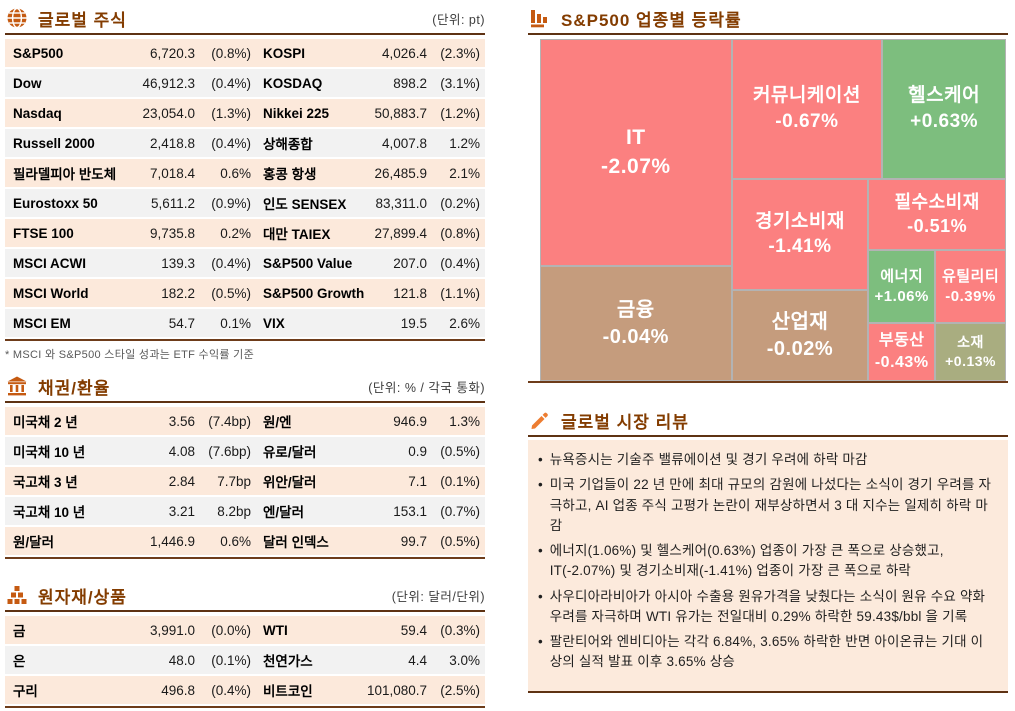 The width and height of the screenshot is (1015, 711). I want to click on treemap-bottom-divider, so click(768, 382).